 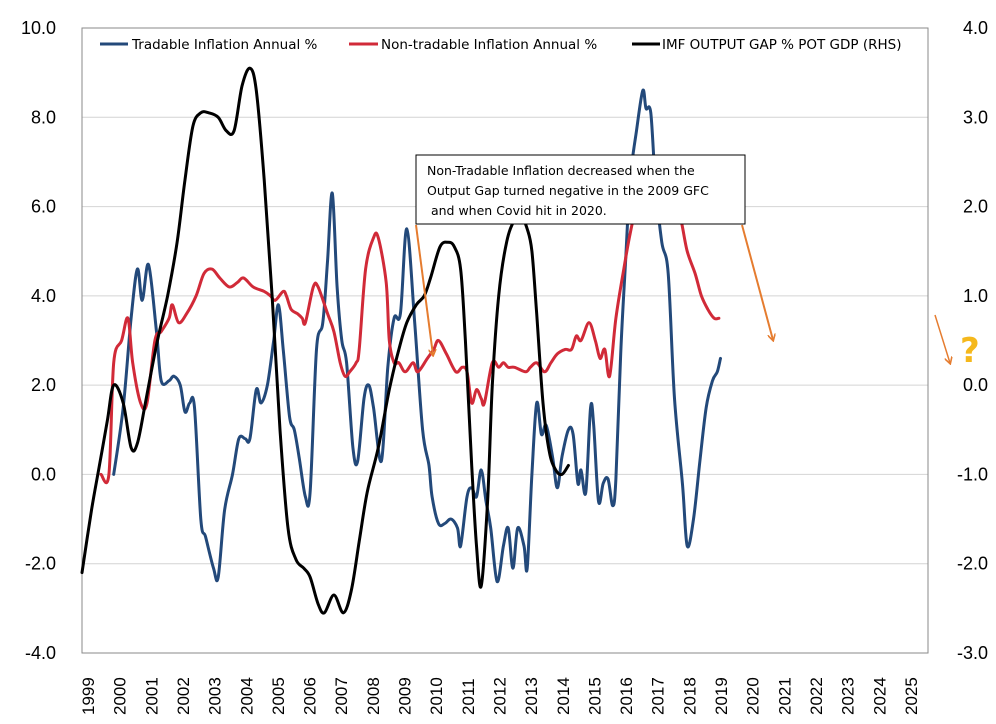 I want to click on x-tick-label: 2012, so click(x=499, y=696).